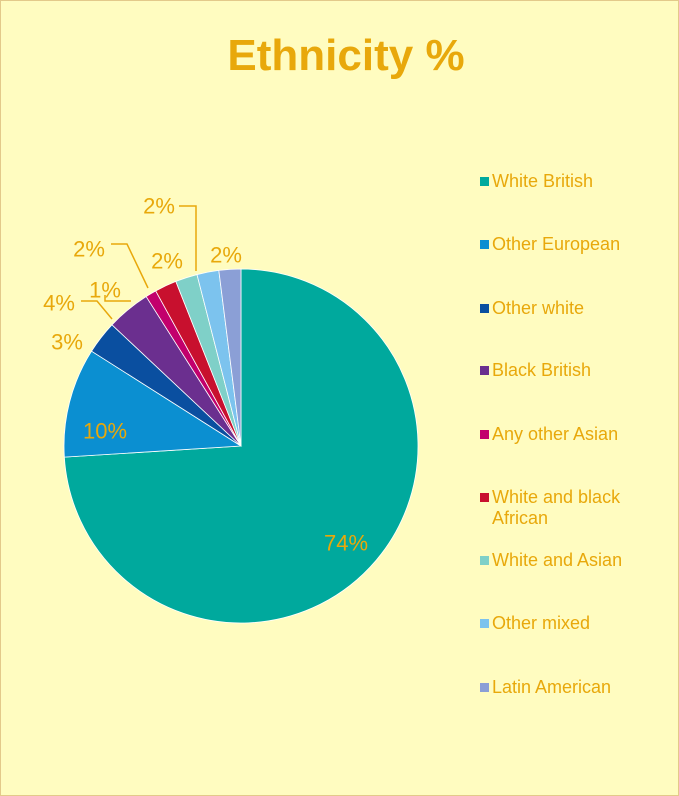 Image resolution: width=679 pixels, height=796 pixels. What do you see at coordinates (557, 560) in the screenshot?
I see `legend-label: White and Asian` at bounding box center [557, 560].